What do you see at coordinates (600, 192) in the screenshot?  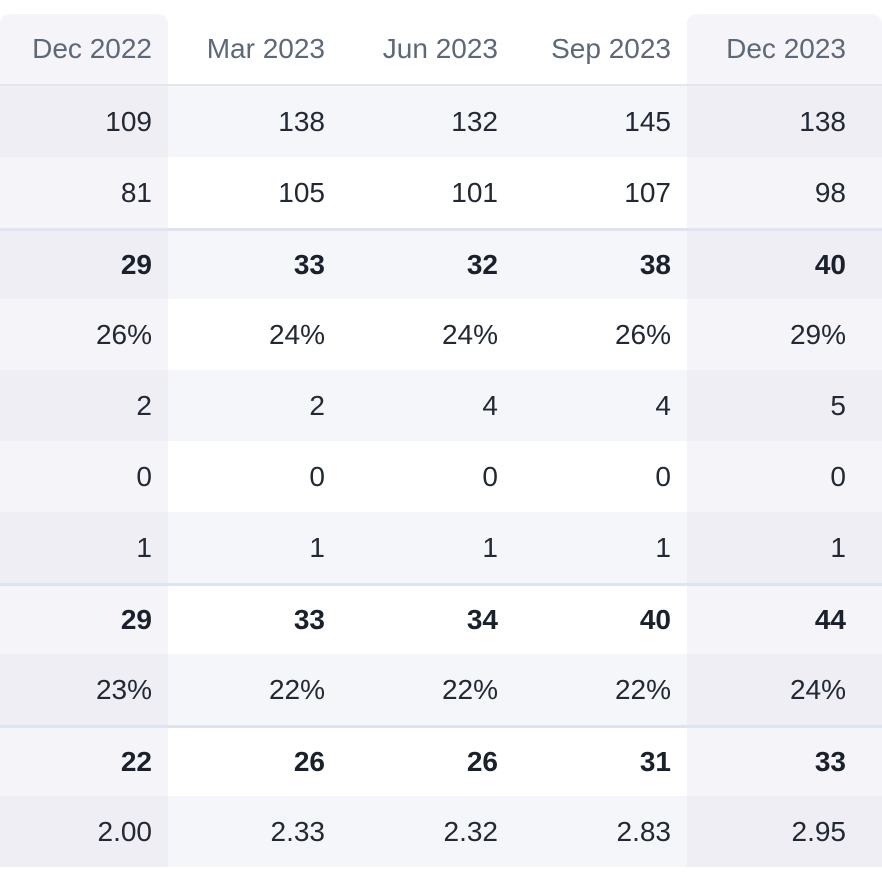 I see `table-cell: 107` at bounding box center [600, 192].